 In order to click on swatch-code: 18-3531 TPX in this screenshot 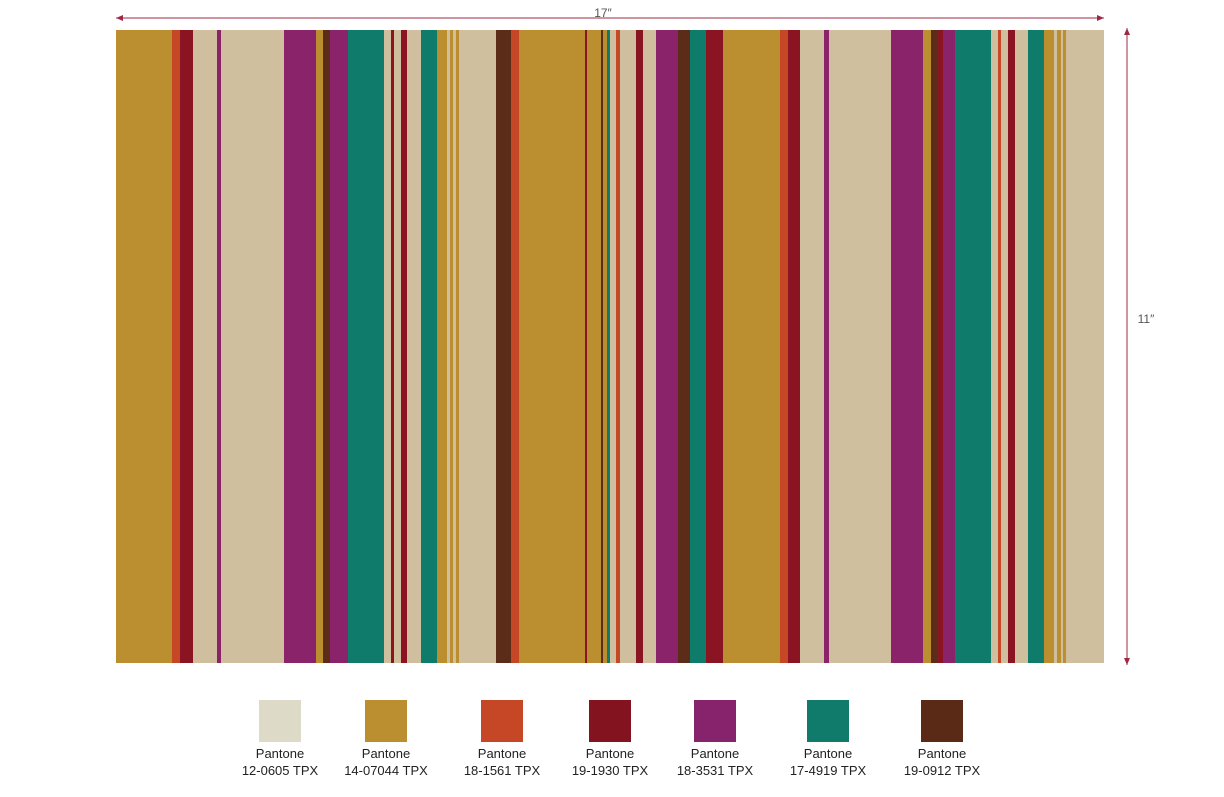, I will do `click(715, 770)`.